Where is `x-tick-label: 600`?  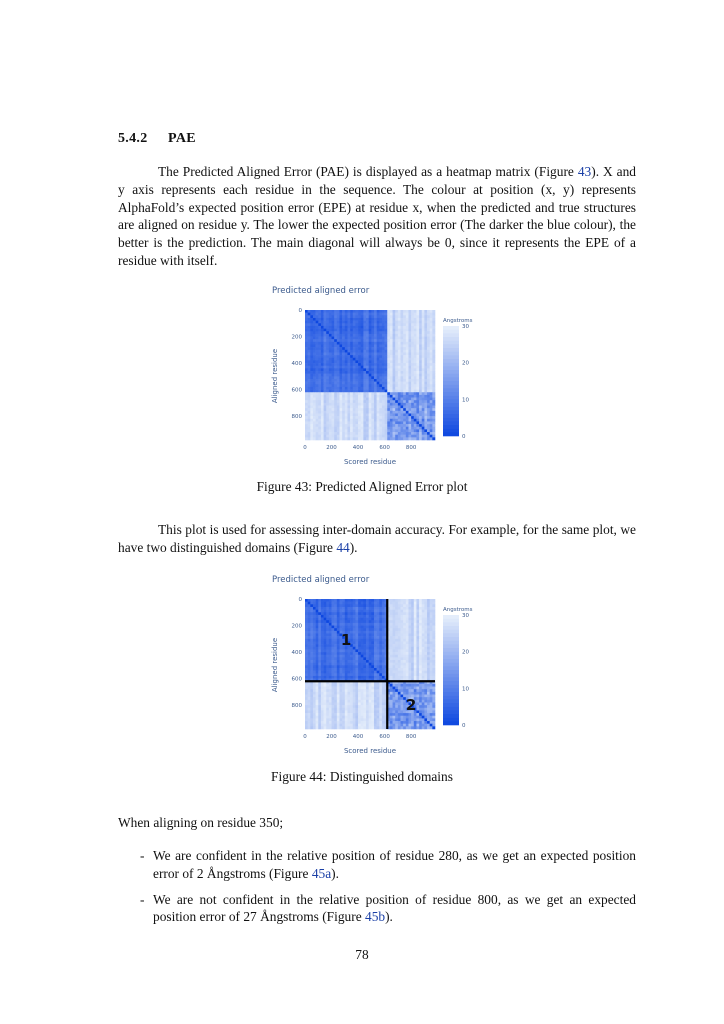
x-tick-label: 600 is located at coordinates (384, 737).